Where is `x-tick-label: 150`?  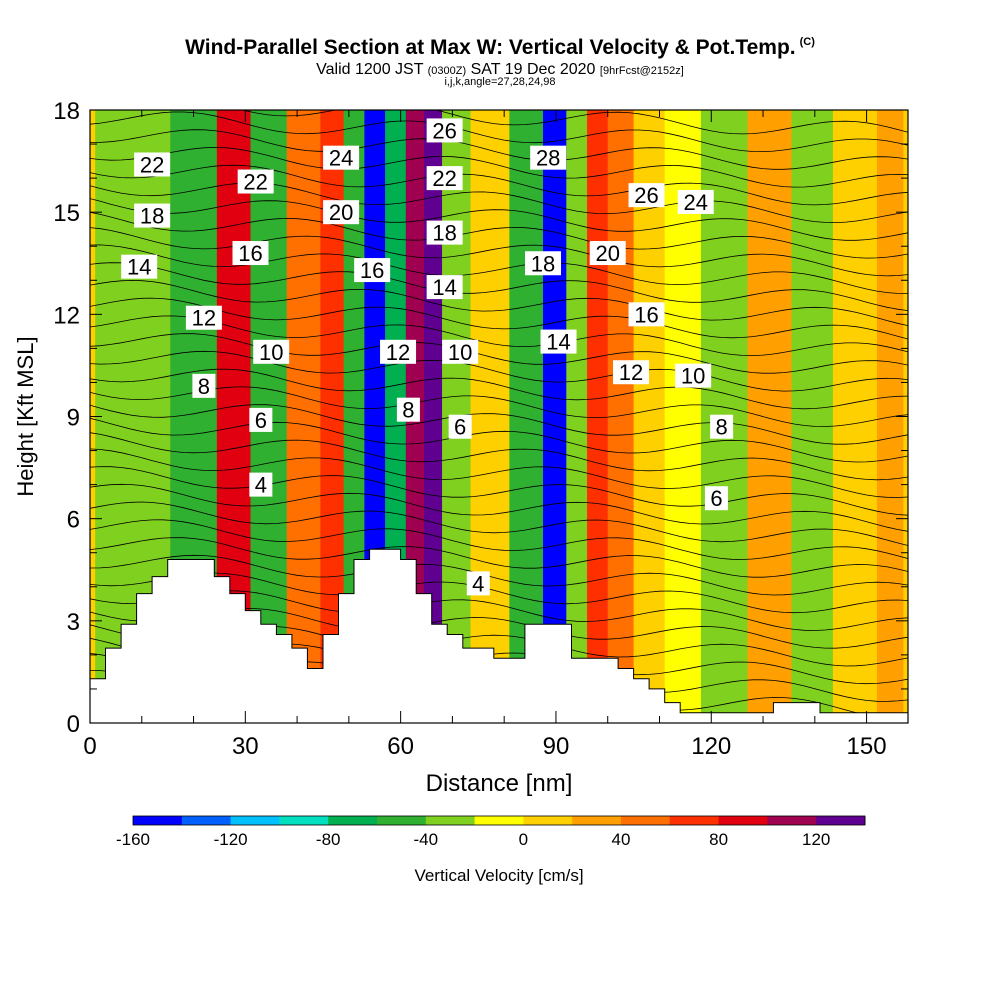 x-tick-label: 150 is located at coordinates (867, 746).